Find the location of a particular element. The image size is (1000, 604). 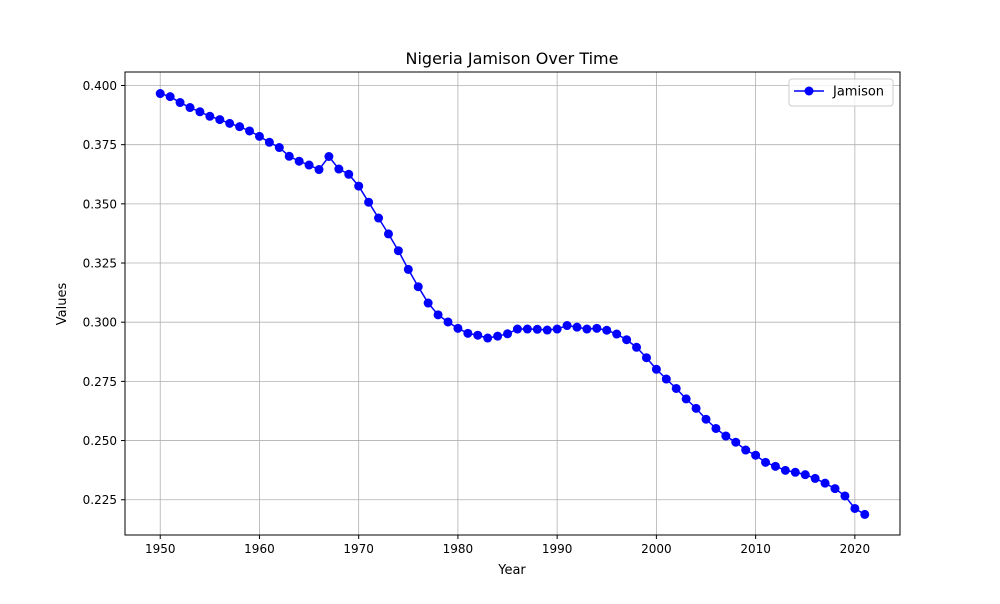

legend: Jamison is located at coordinates (841, 92).